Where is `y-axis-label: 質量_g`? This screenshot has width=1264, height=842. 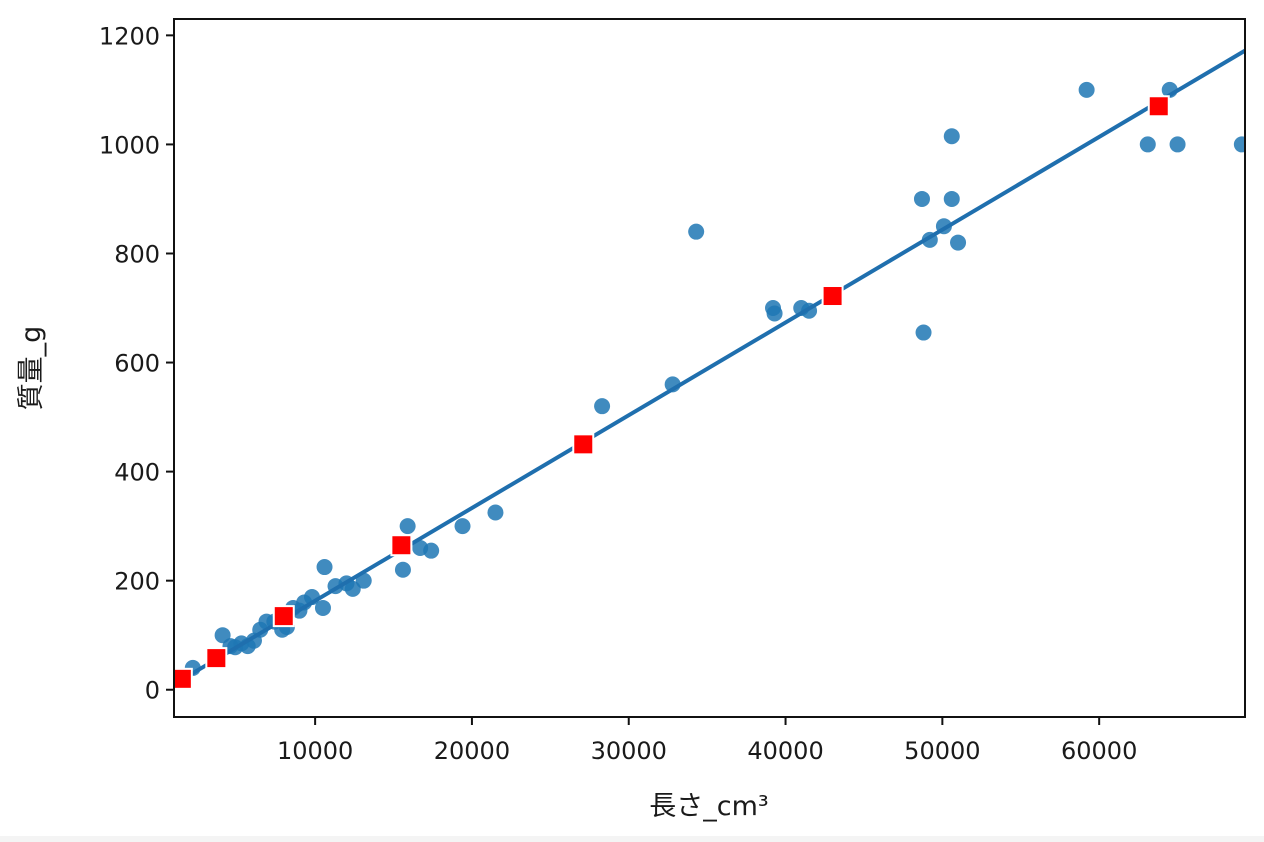 y-axis-label: 質量_g is located at coordinates (31, 368).